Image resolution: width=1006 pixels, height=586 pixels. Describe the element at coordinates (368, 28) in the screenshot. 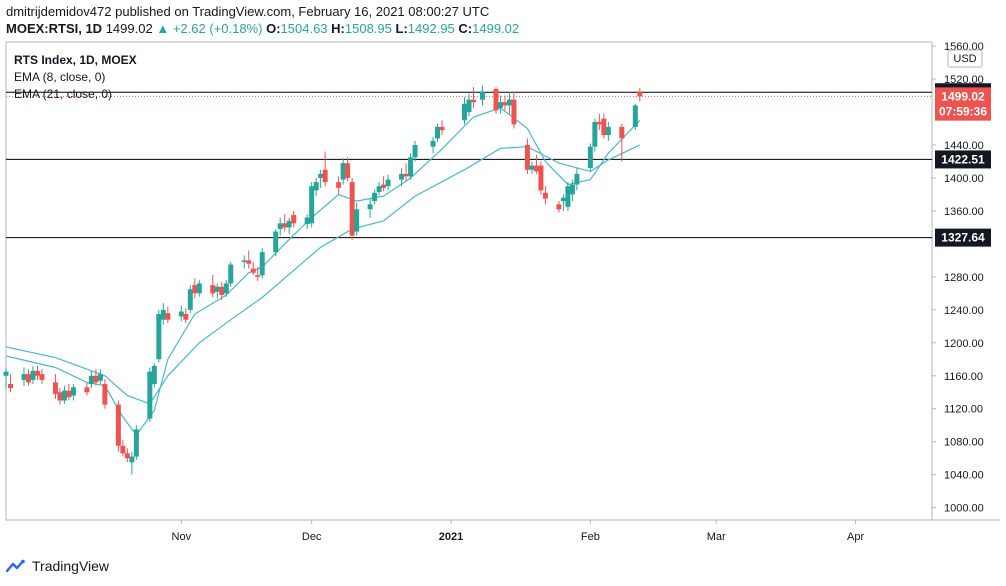

I see `high-value: 1508.95` at that location.